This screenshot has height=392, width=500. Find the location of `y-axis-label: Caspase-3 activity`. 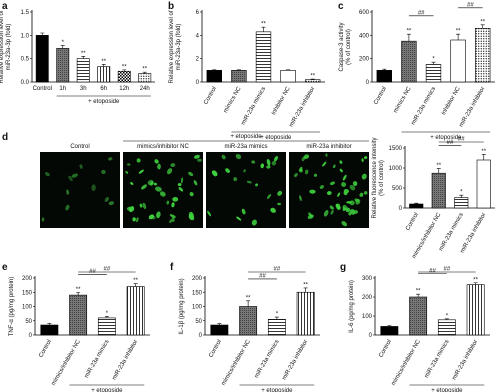

y-axis-label: Caspase-3 activity is located at coordinates (342, 46).